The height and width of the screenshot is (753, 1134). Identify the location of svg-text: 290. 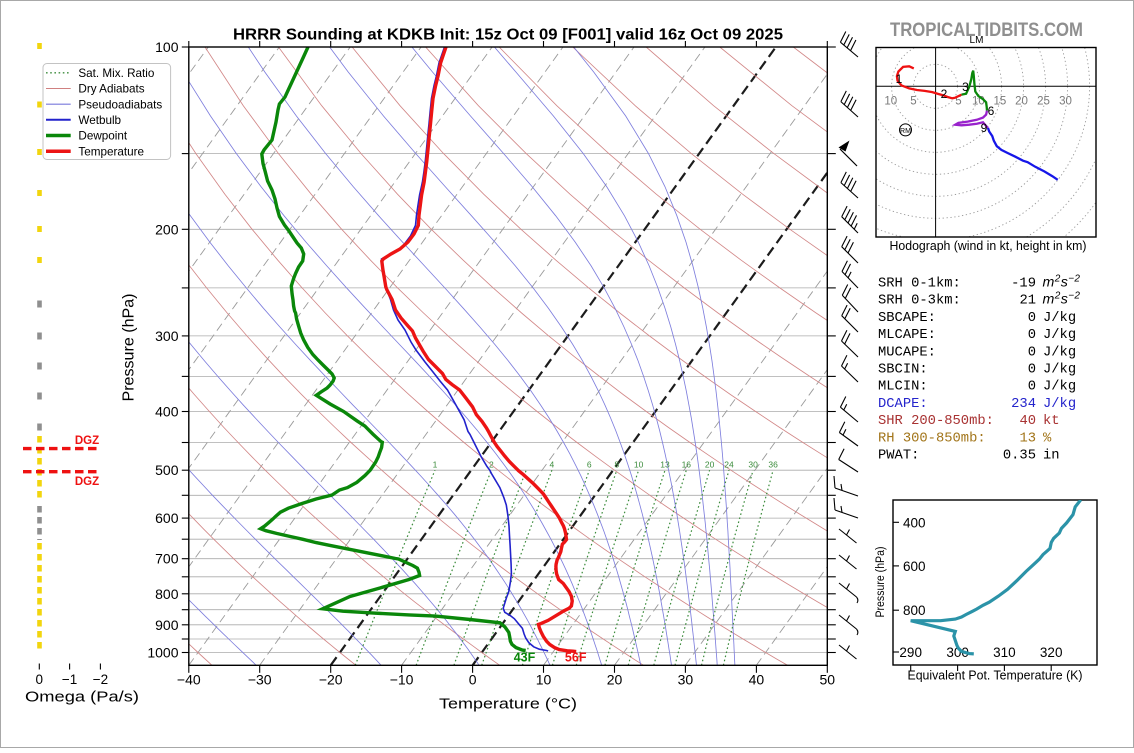
(910, 652).